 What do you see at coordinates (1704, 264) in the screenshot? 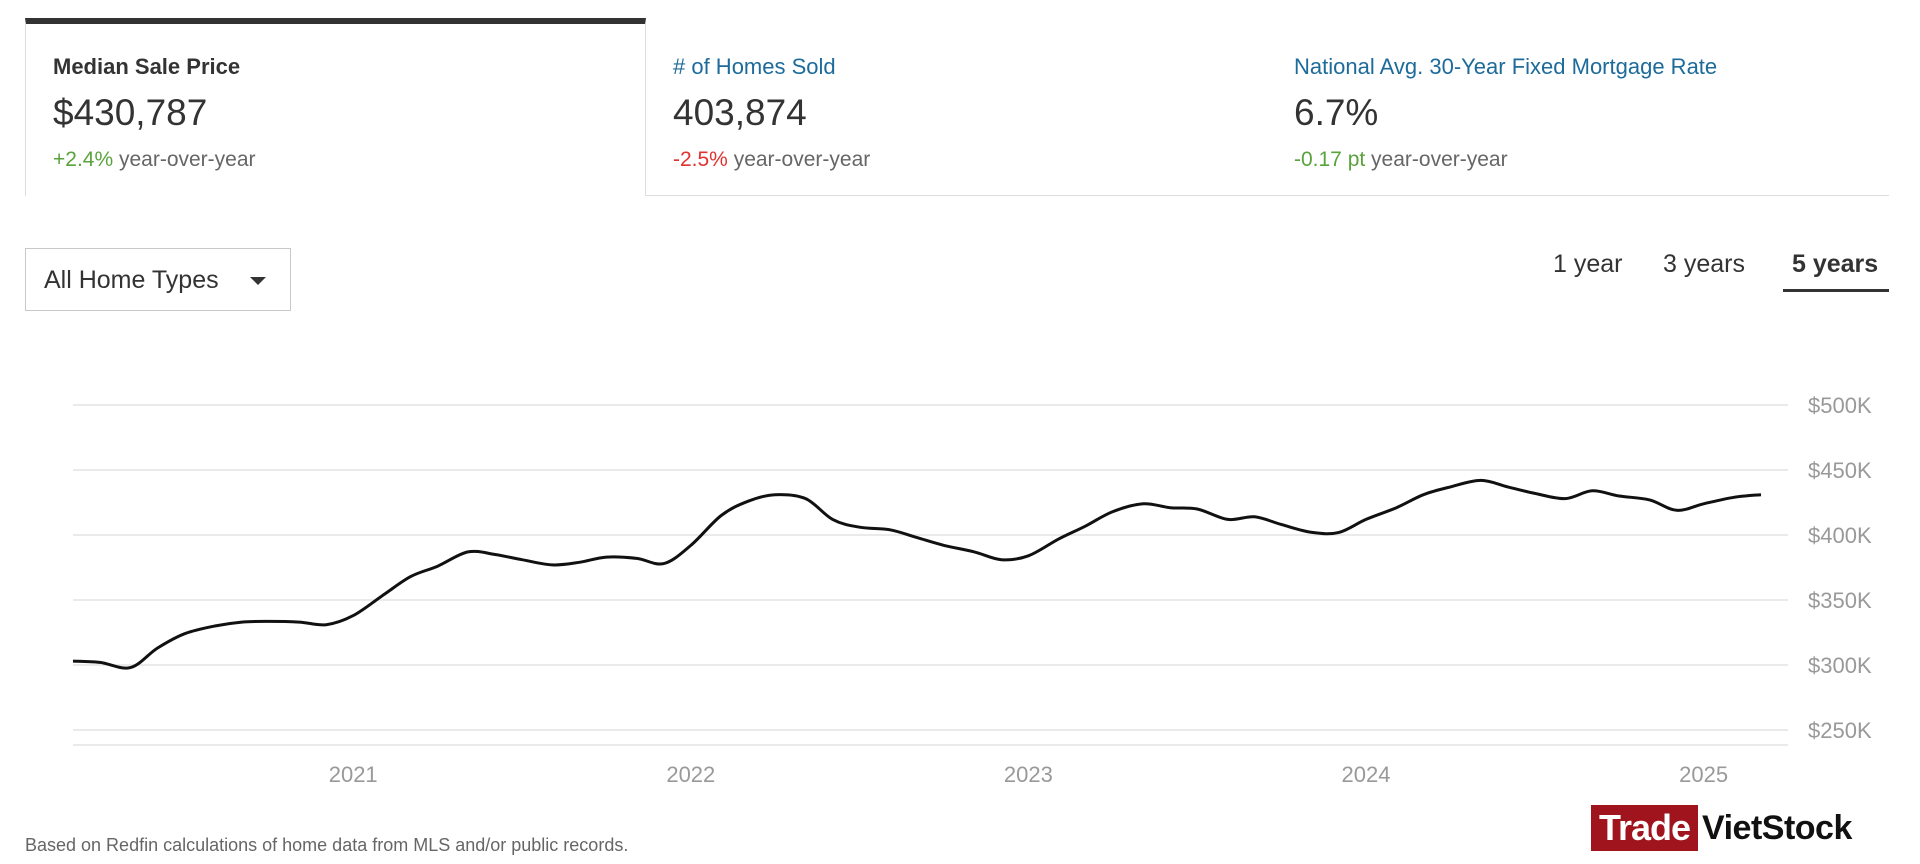
I see `range-3-years: 3 years` at bounding box center [1704, 264].